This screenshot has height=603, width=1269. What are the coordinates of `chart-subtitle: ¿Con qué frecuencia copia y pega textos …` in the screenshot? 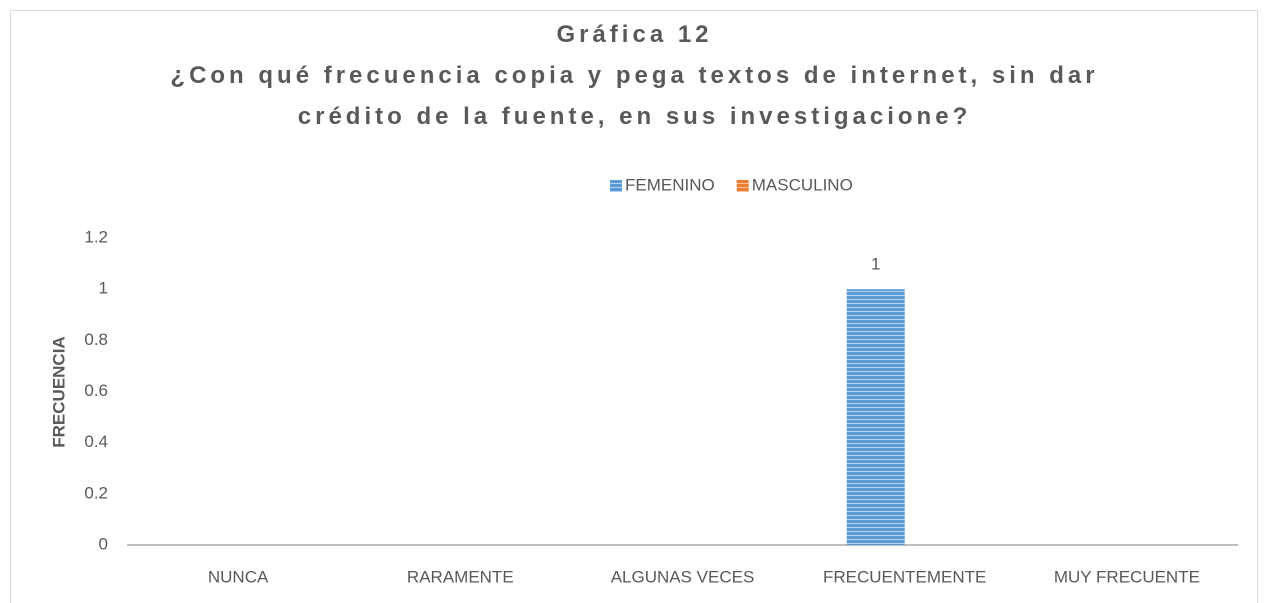 It's located at (634, 96).